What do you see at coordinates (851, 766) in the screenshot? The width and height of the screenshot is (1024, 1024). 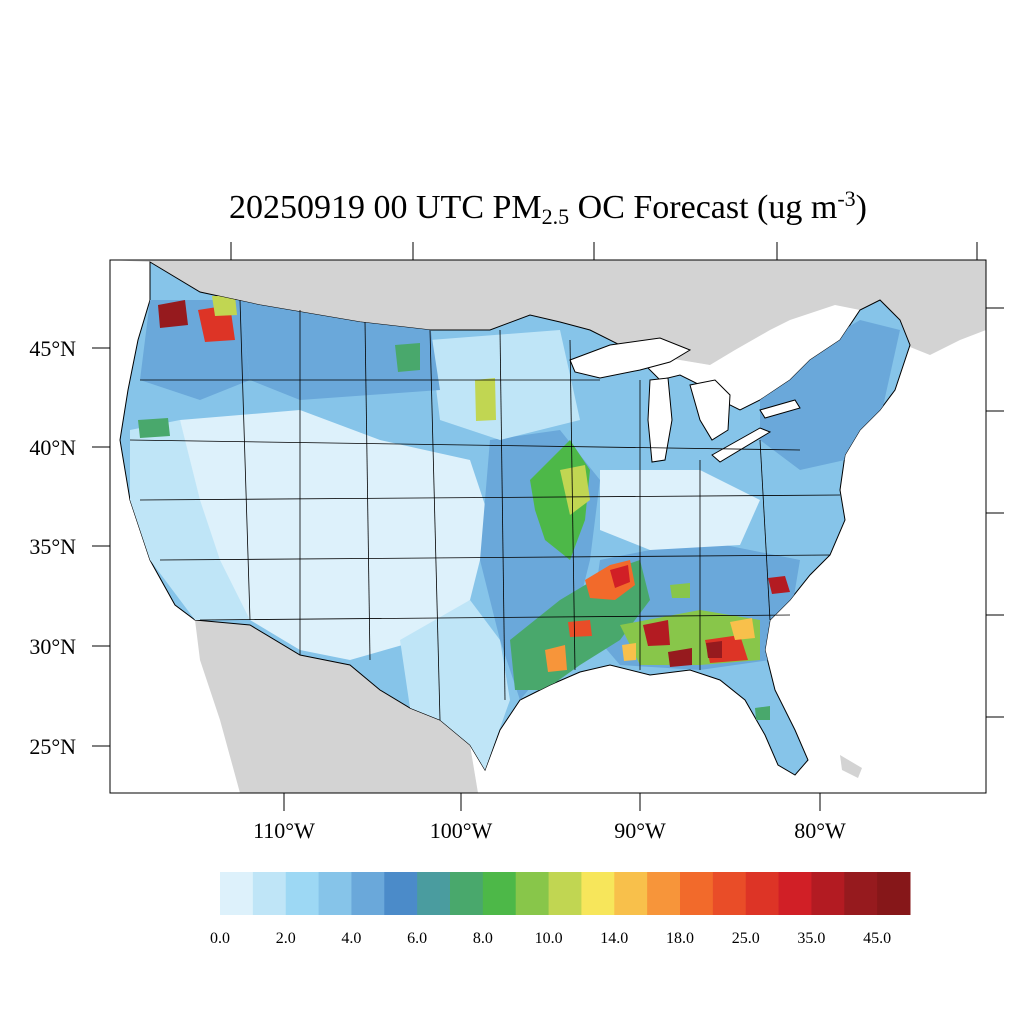 I see `caribbean-islands` at bounding box center [851, 766].